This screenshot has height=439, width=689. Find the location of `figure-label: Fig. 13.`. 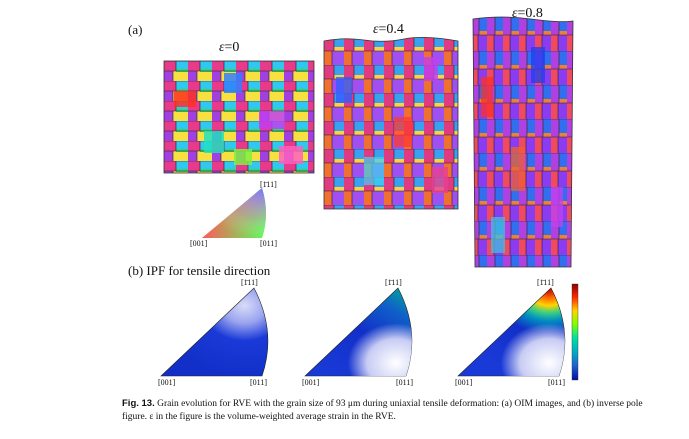

figure-label: Fig. 13. is located at coordinates (138, 403).